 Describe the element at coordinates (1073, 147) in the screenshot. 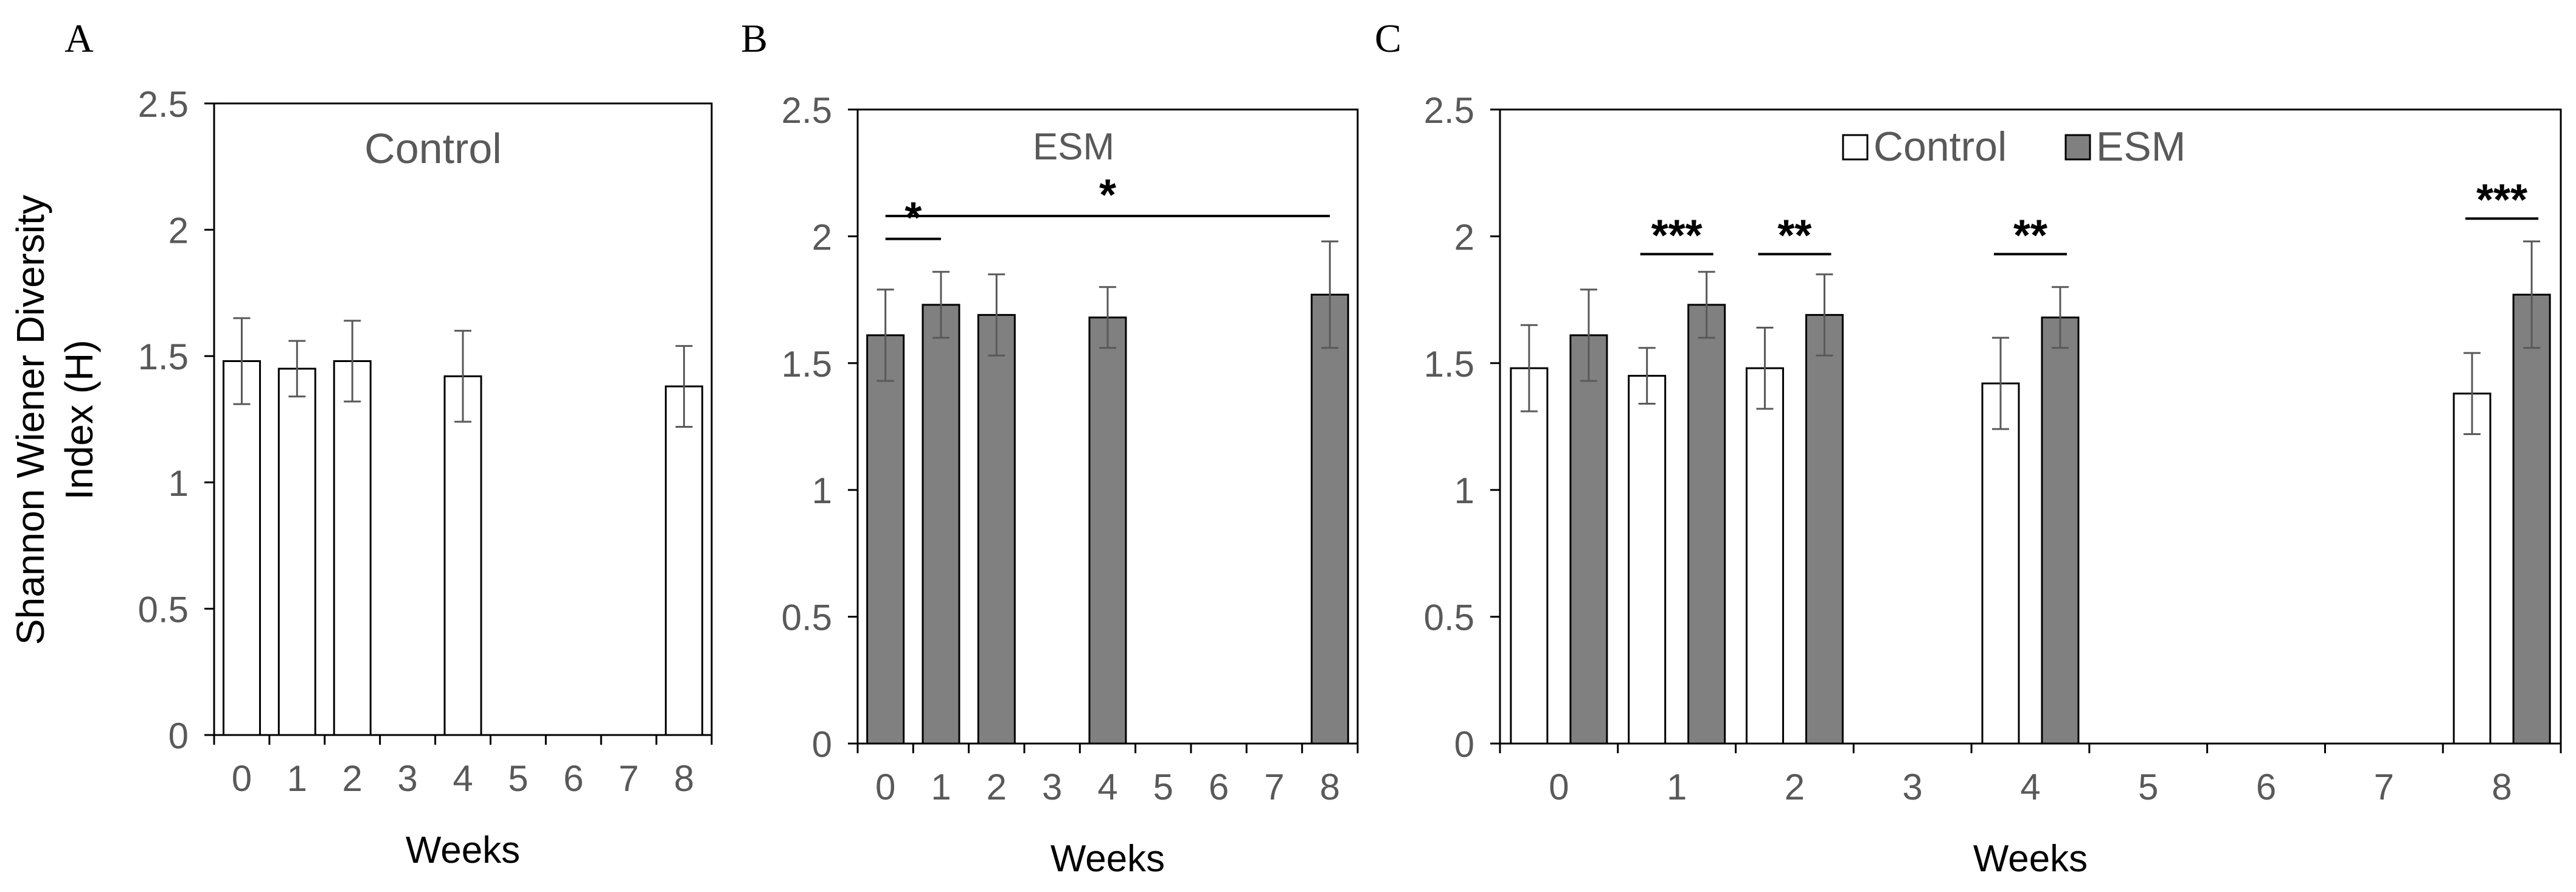

I see `panel-title: ESM` at that location.